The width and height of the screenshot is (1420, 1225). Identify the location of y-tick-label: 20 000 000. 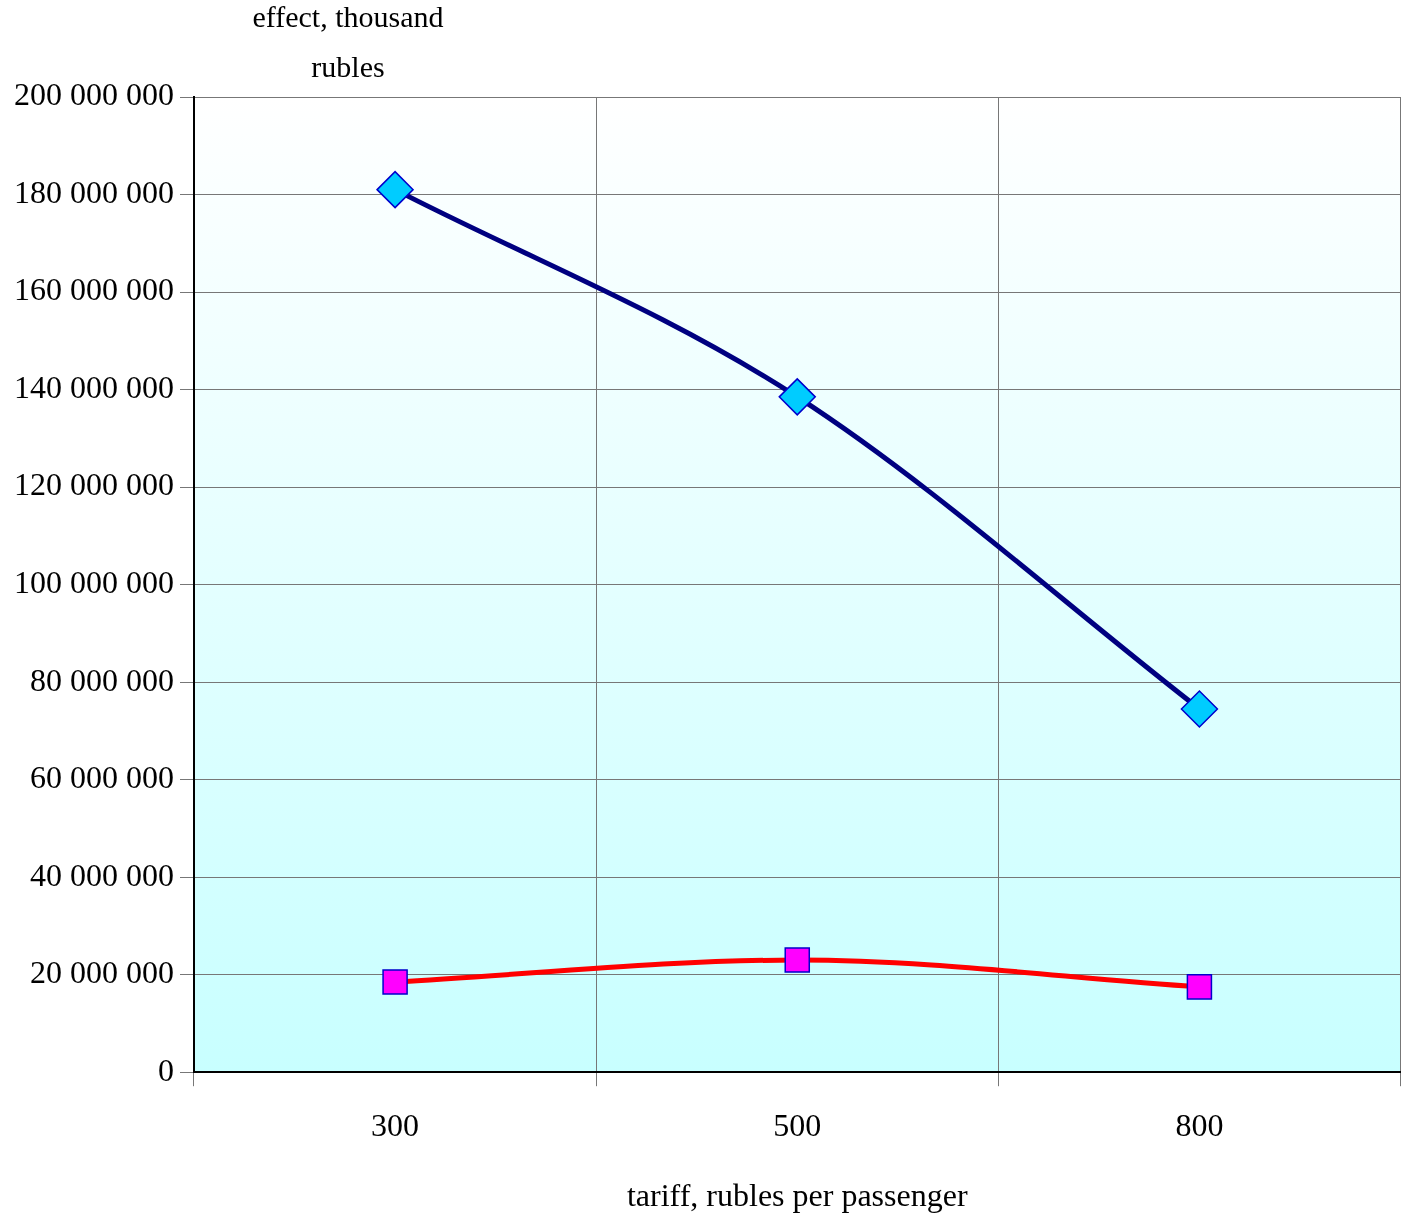
(102, 972).